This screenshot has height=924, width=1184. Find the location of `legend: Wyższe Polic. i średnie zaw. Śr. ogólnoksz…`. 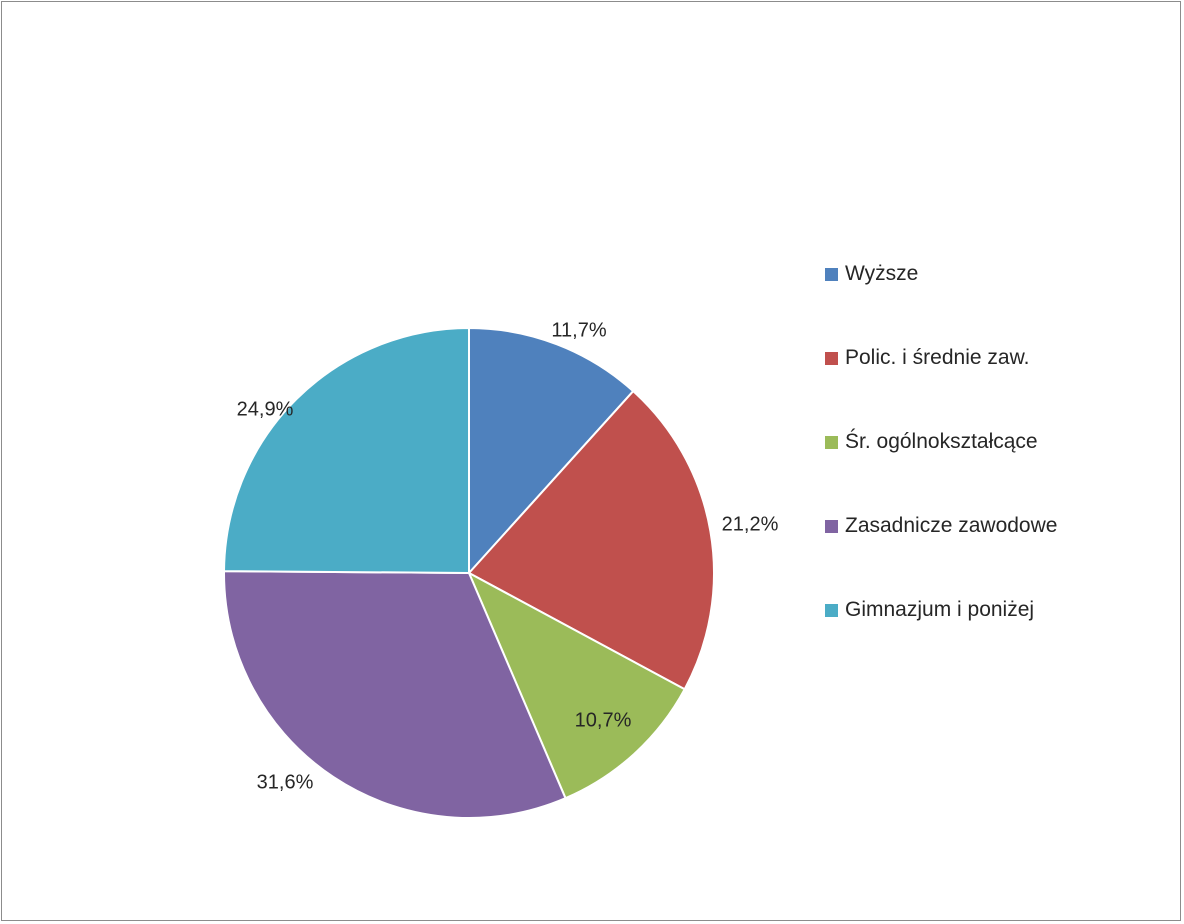

legend: Wyższe Polic. i średnie zaw. Śr. ogólnoksz… is located at coordinates (941, 468).